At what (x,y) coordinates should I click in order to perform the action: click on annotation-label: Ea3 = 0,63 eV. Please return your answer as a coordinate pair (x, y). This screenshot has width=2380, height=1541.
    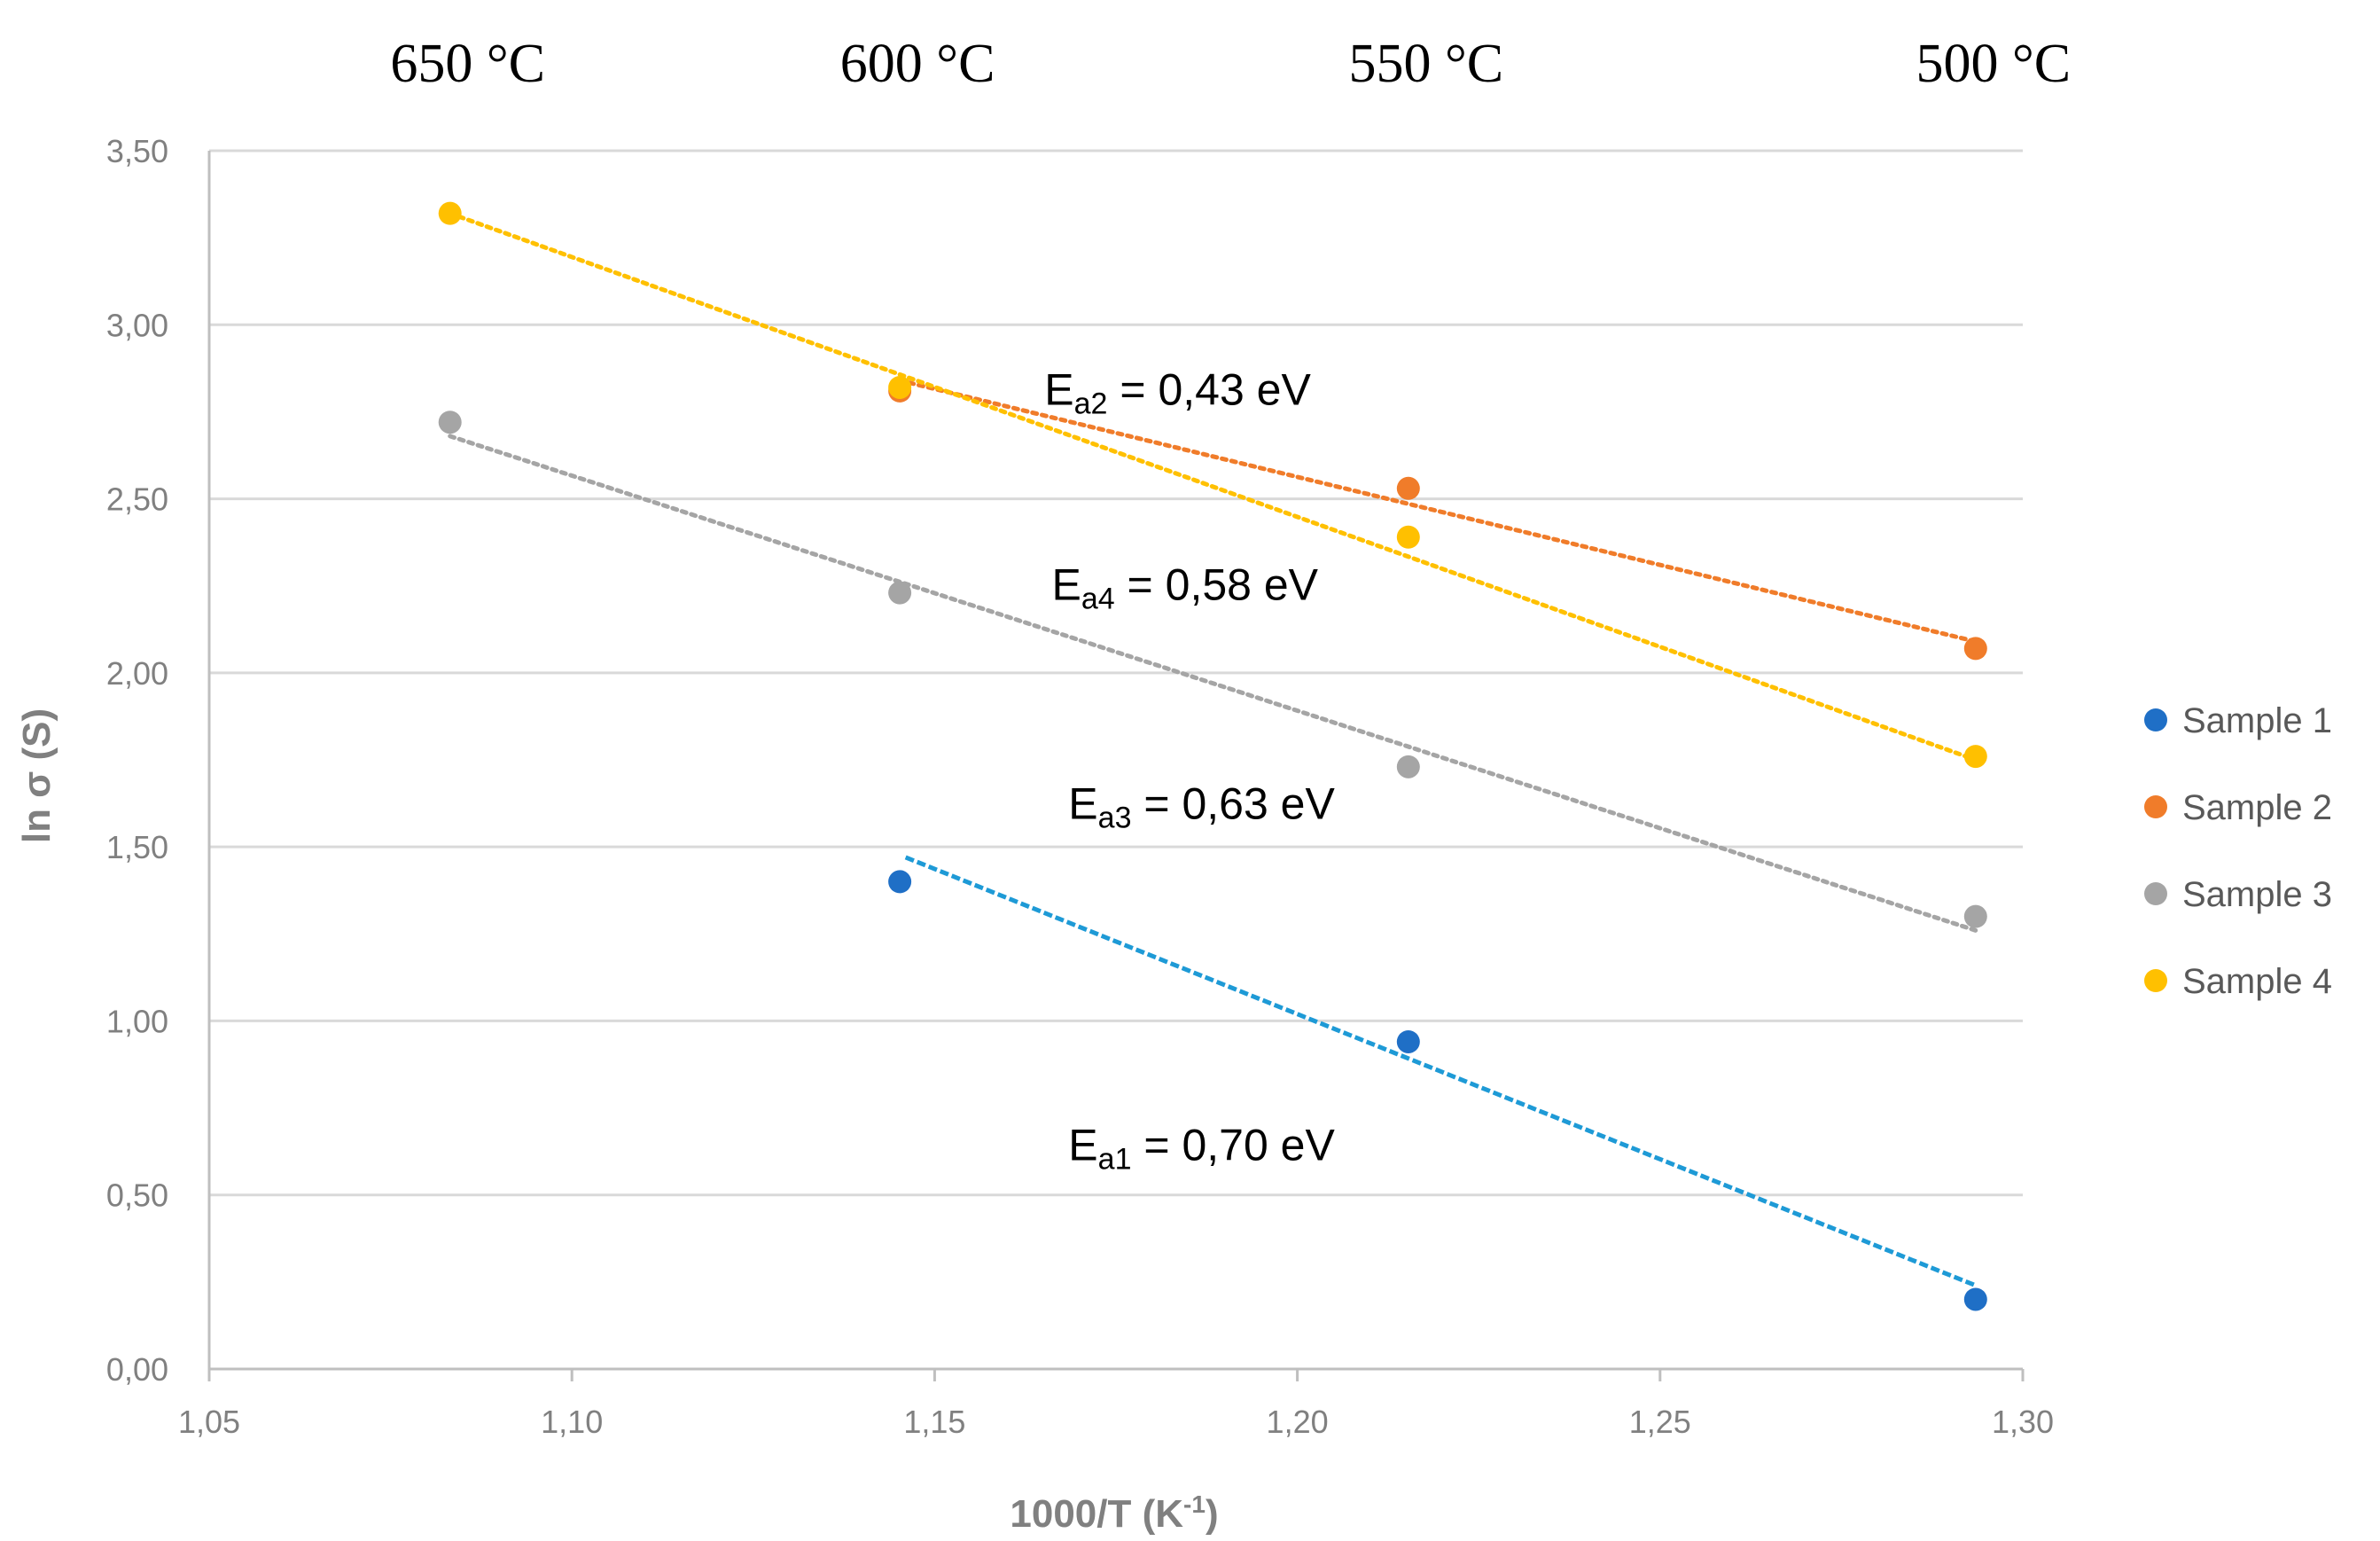
    Looking at the image, I should click on (1201, 807).